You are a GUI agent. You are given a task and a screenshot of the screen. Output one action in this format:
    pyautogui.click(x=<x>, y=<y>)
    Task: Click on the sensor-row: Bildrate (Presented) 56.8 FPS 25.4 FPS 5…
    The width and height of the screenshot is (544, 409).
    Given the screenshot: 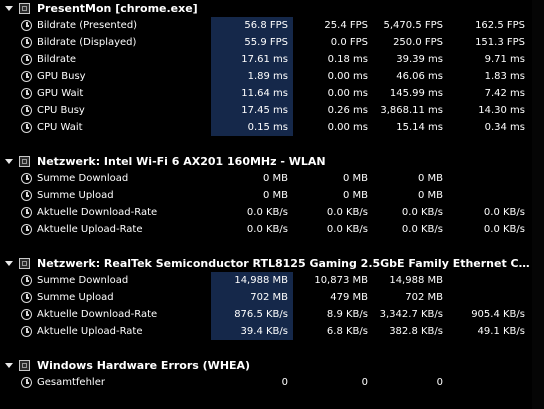 What is the action you would take?
    pyautogui.click(x=272, y=25)
    